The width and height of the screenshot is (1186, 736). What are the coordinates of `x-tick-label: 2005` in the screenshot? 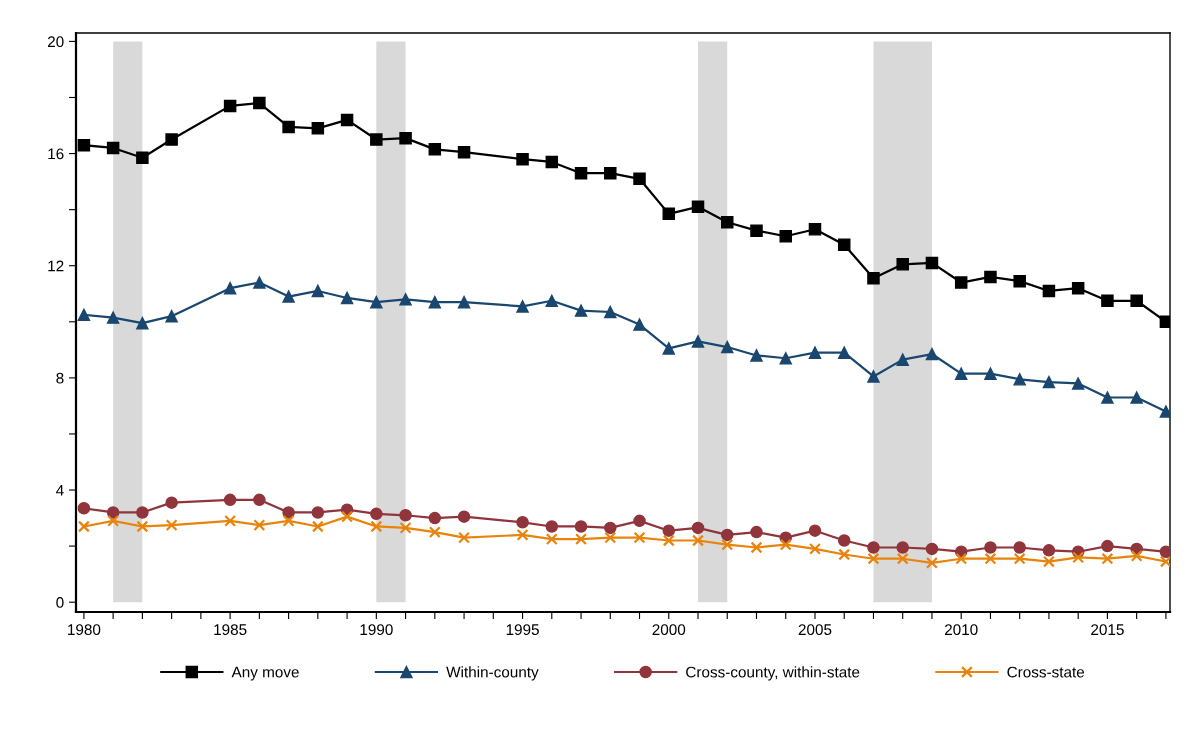 It's located at (815, 630).